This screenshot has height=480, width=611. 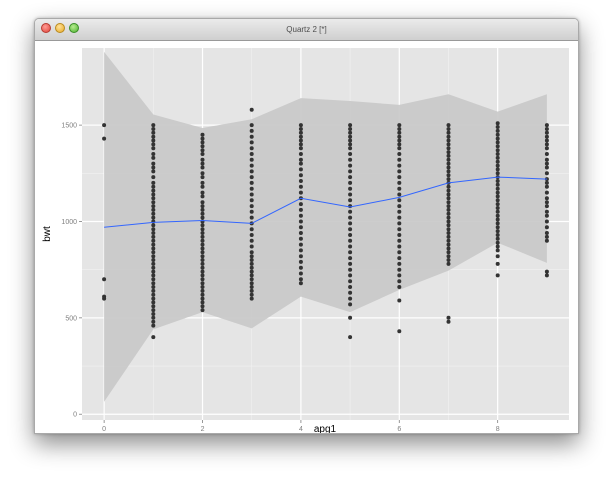 I want to click on x-axis: 0 2 4 6 8, so click(x=301, y=426).